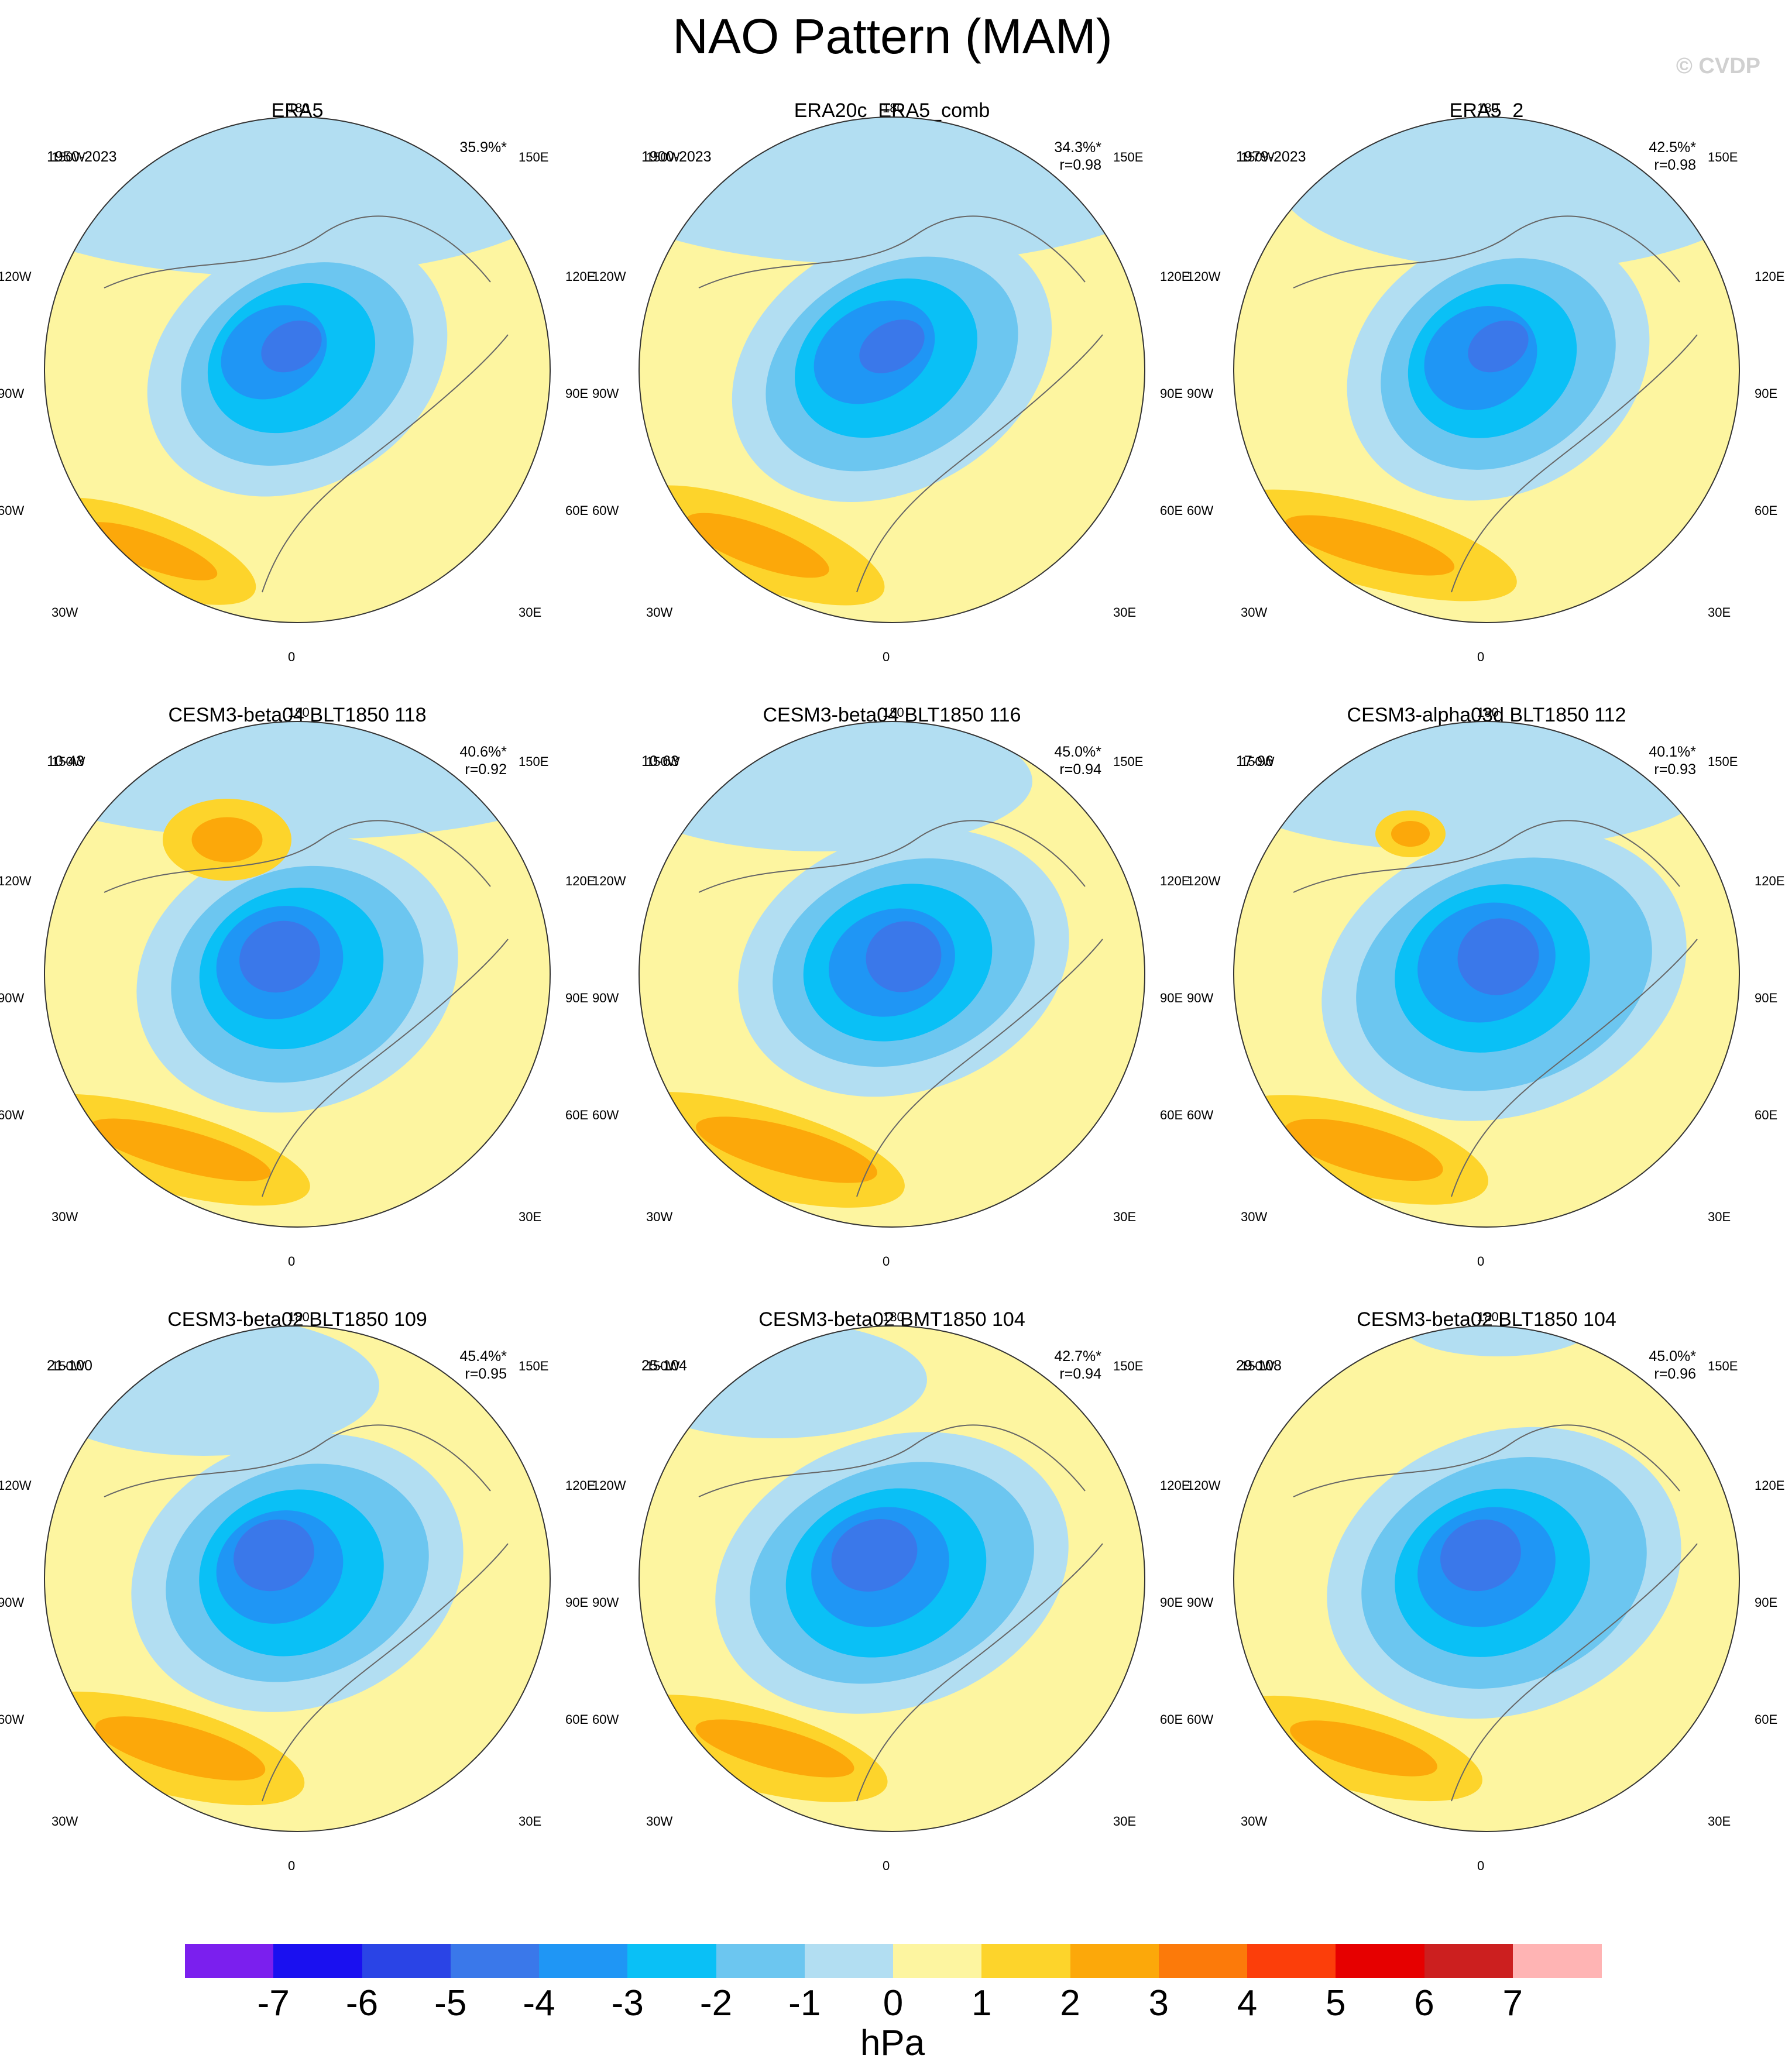 This screenshot has height=2072, width=1785. I want to click on colorbar-tick-label: 2, so click(1070, 2003).